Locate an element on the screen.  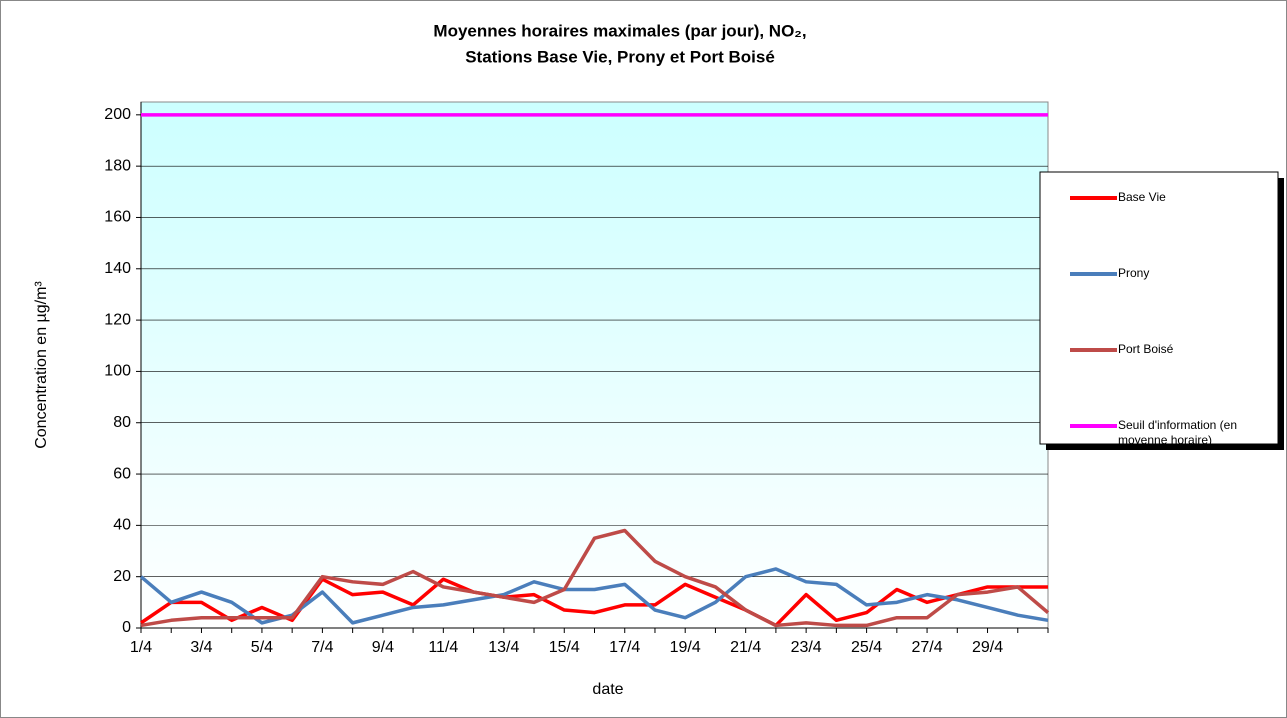
x-axis-label: date is located at coordinates (607, 689).